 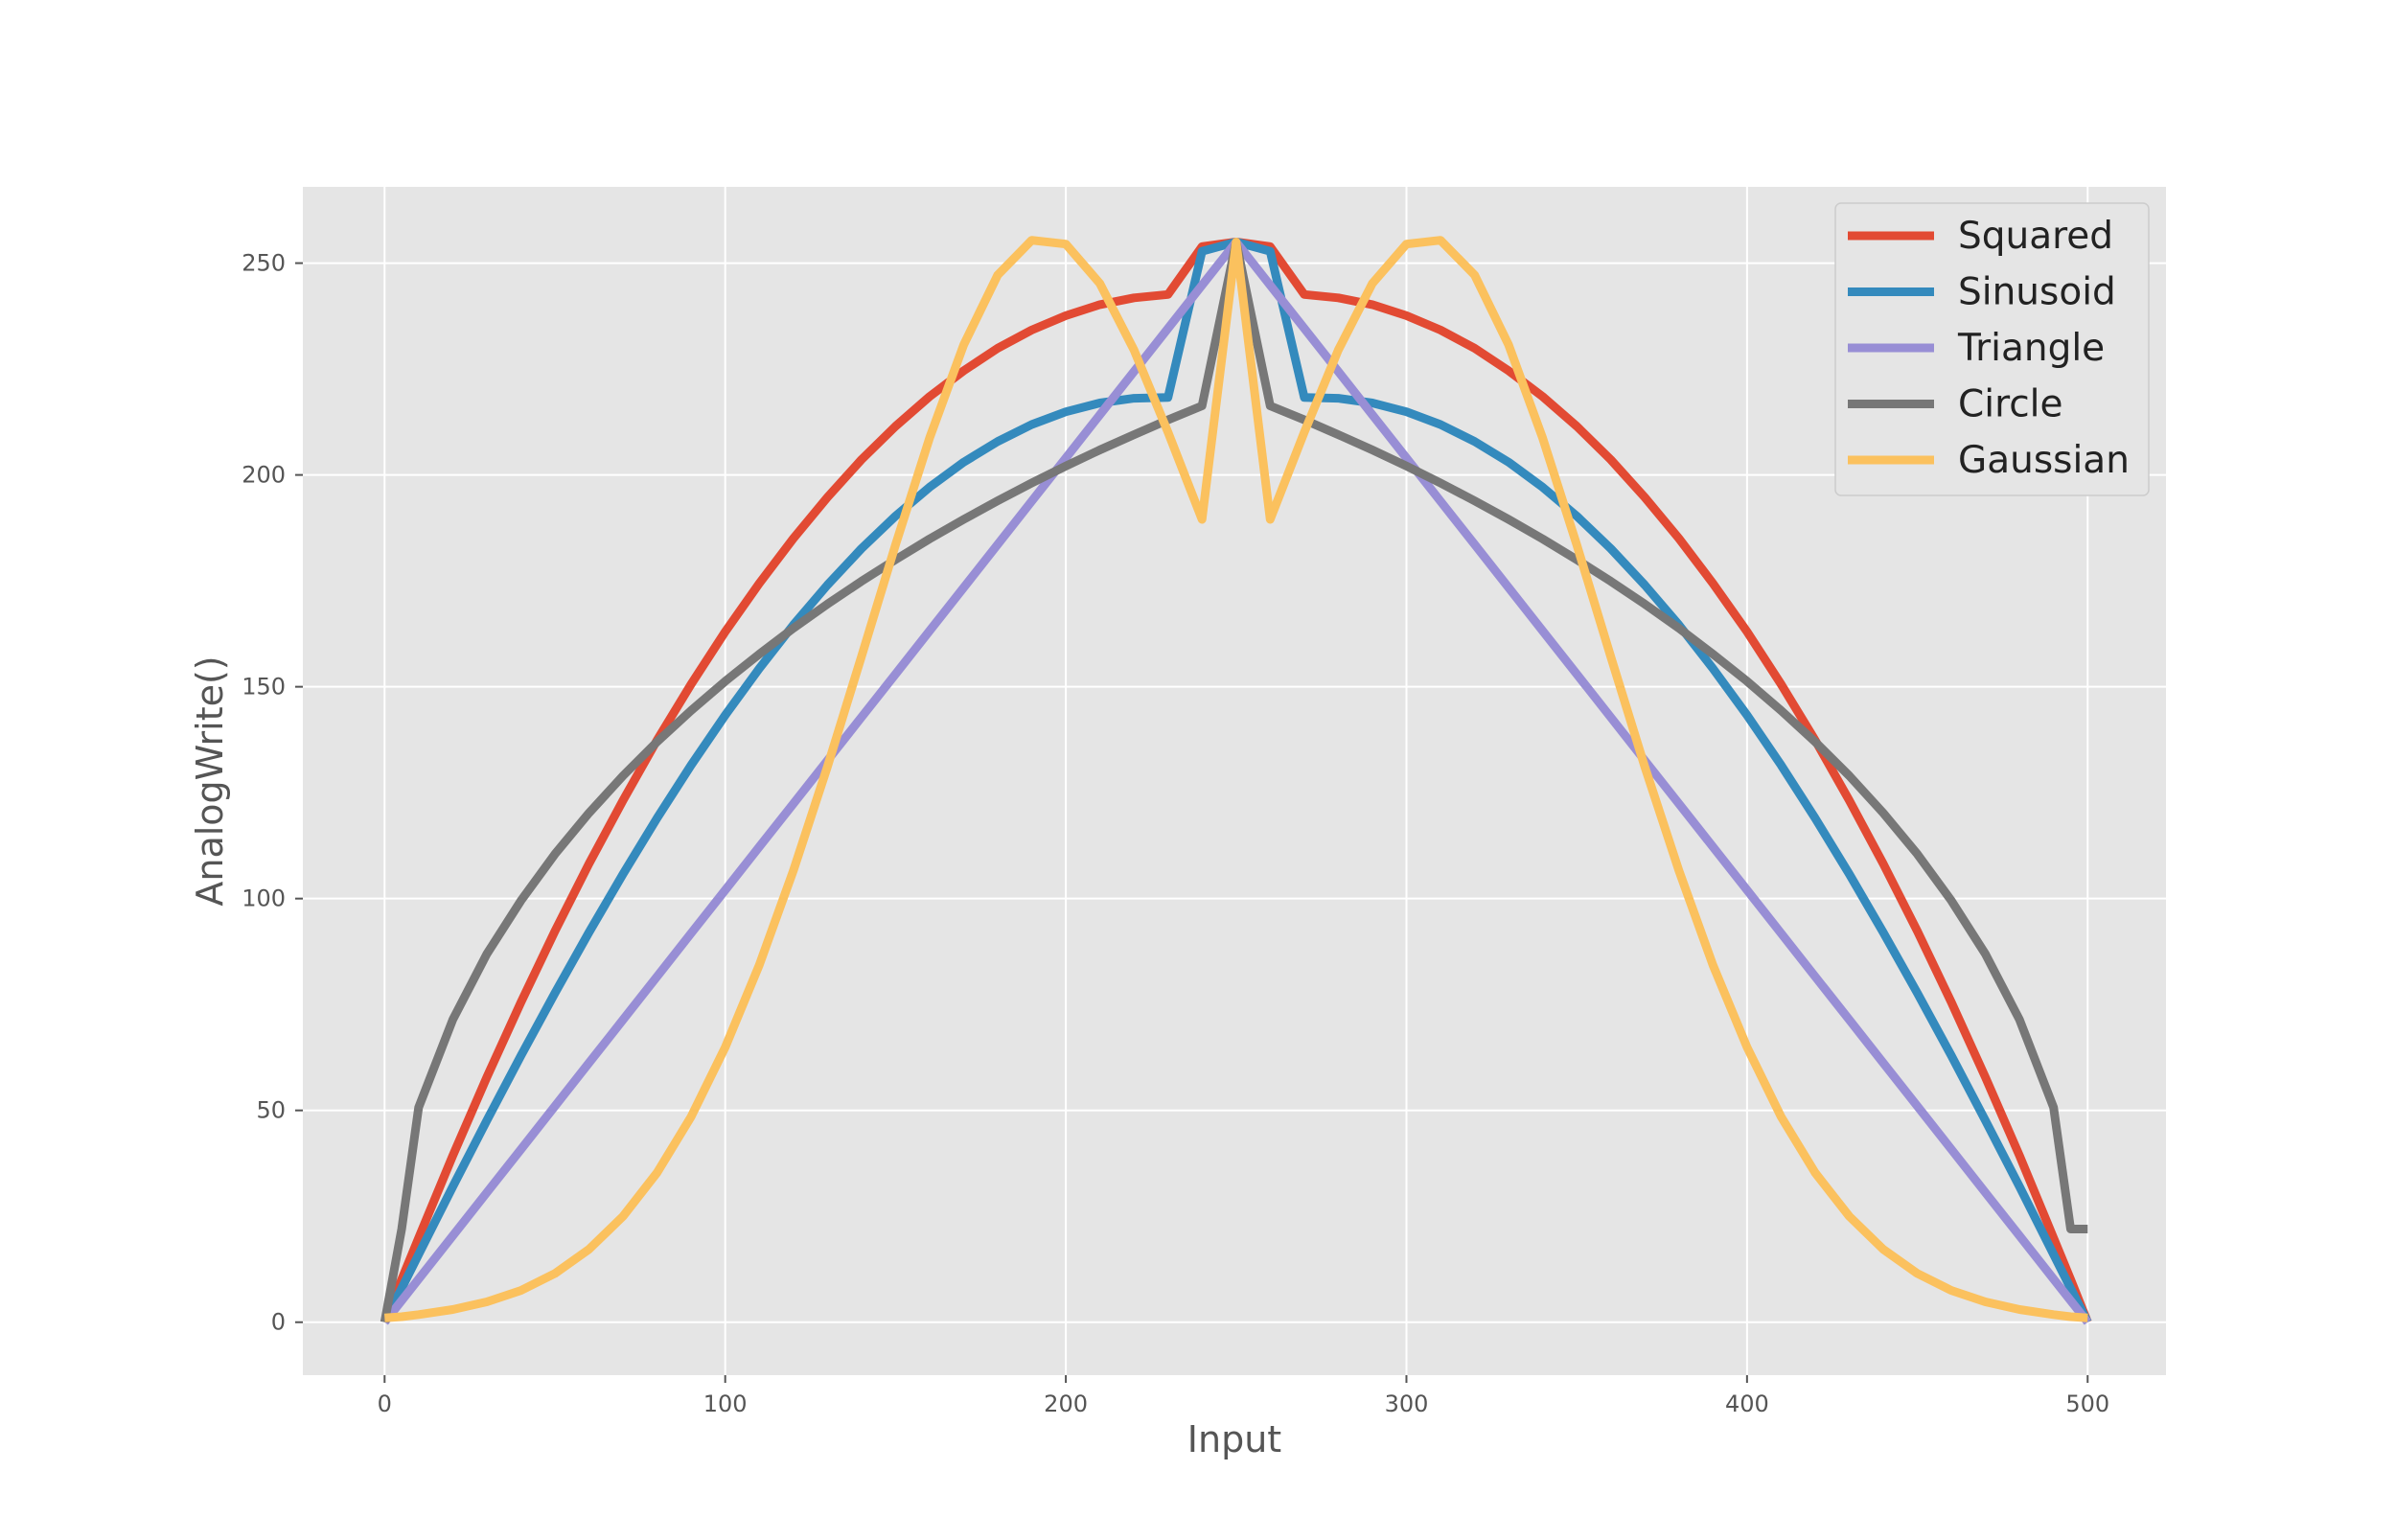 What do you see at coordinates (726, 1404) in the screenshot?
I see `x-tick-label: 100` at bounding box center [726, 1404].